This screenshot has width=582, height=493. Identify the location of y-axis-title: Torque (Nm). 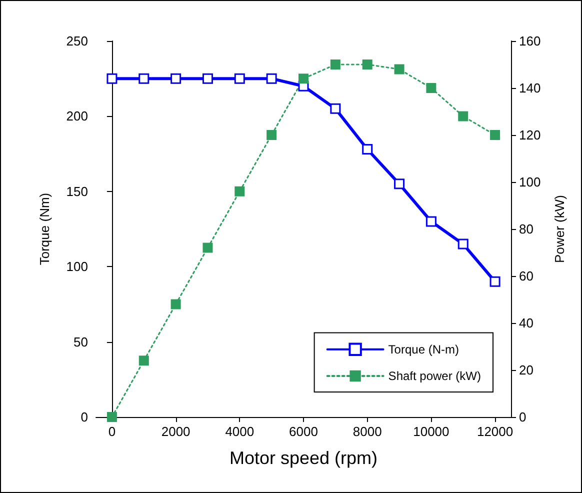
(44, 229).